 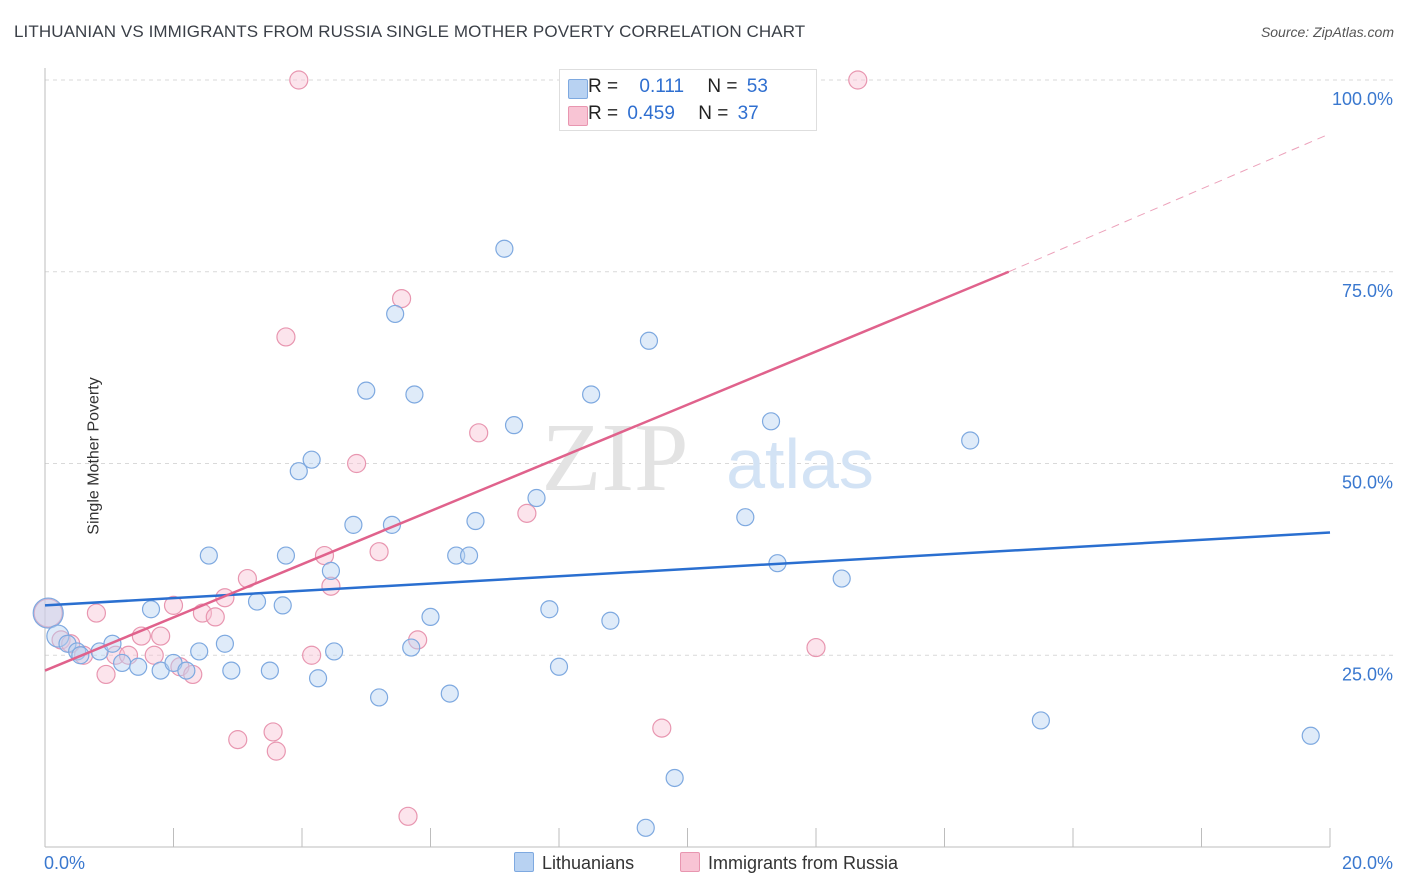 I want to click on bottom-legend-swatch-blue, so click(x=524, y=862).